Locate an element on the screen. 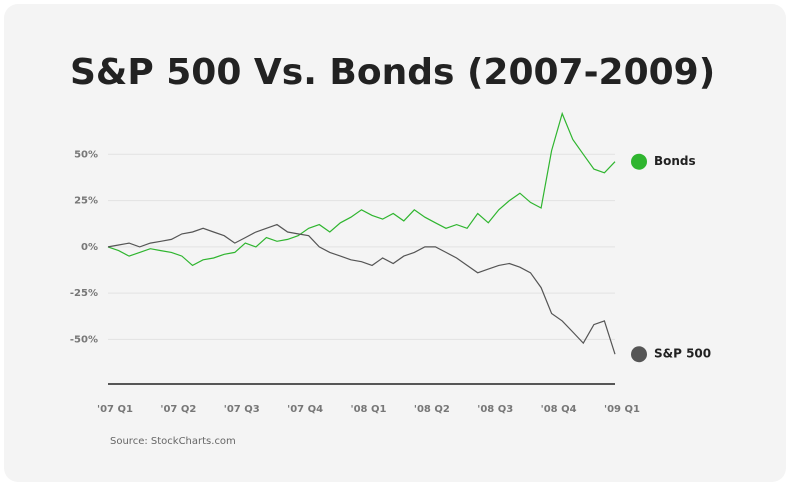 This screenshot has height=486, width=790. x-tick-label: '07 Q2 is located at coordinates (178, 409).